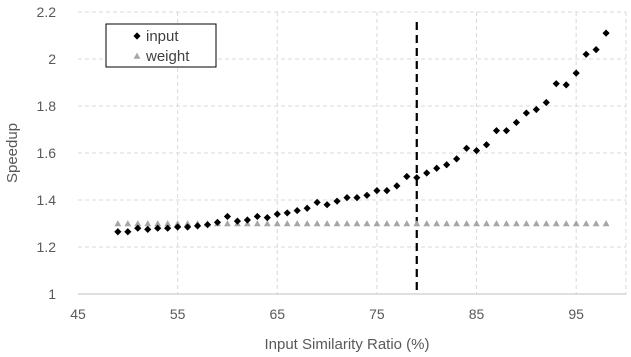 The height and width of the screenshot is (357, 631). Describe the element at coordinates (377, 314) in the screenshot. I see `x-tick-label: 75` at that location.